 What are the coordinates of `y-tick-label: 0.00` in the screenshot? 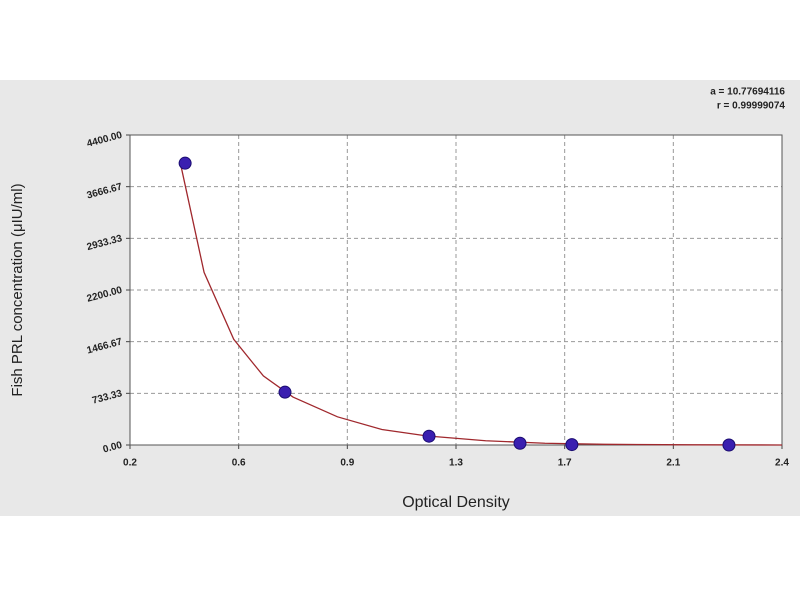 It's located at (113, 448).